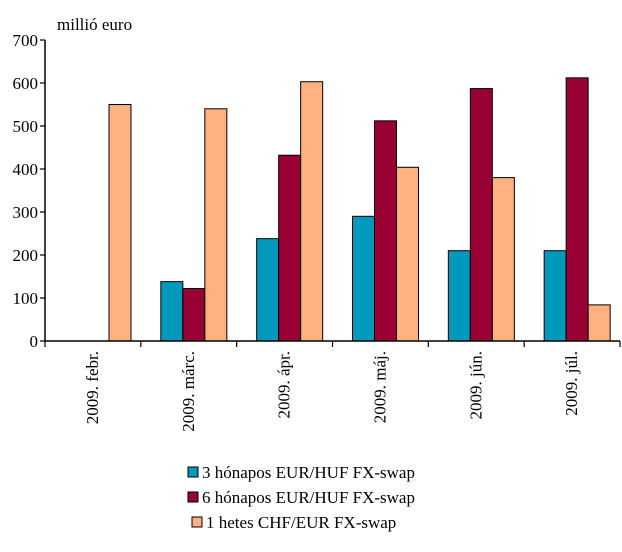  What do you see at coordinates (26, 298) in the screenshot?
I see `y-tick-label: 100` at bounding box center [26, 298].